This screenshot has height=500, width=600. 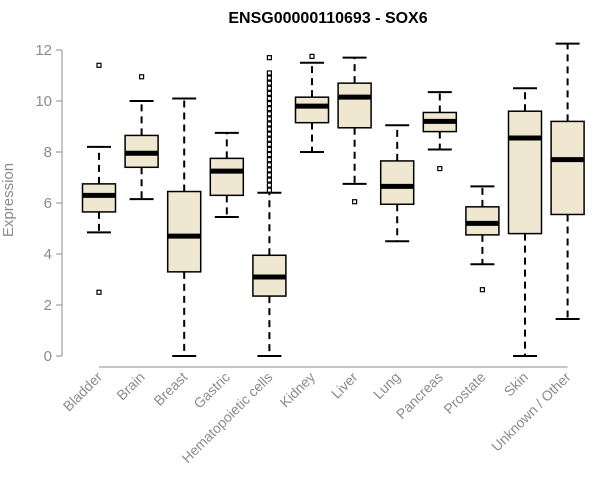 I want to click on box-unknown-other, so click(x=567, y=181).